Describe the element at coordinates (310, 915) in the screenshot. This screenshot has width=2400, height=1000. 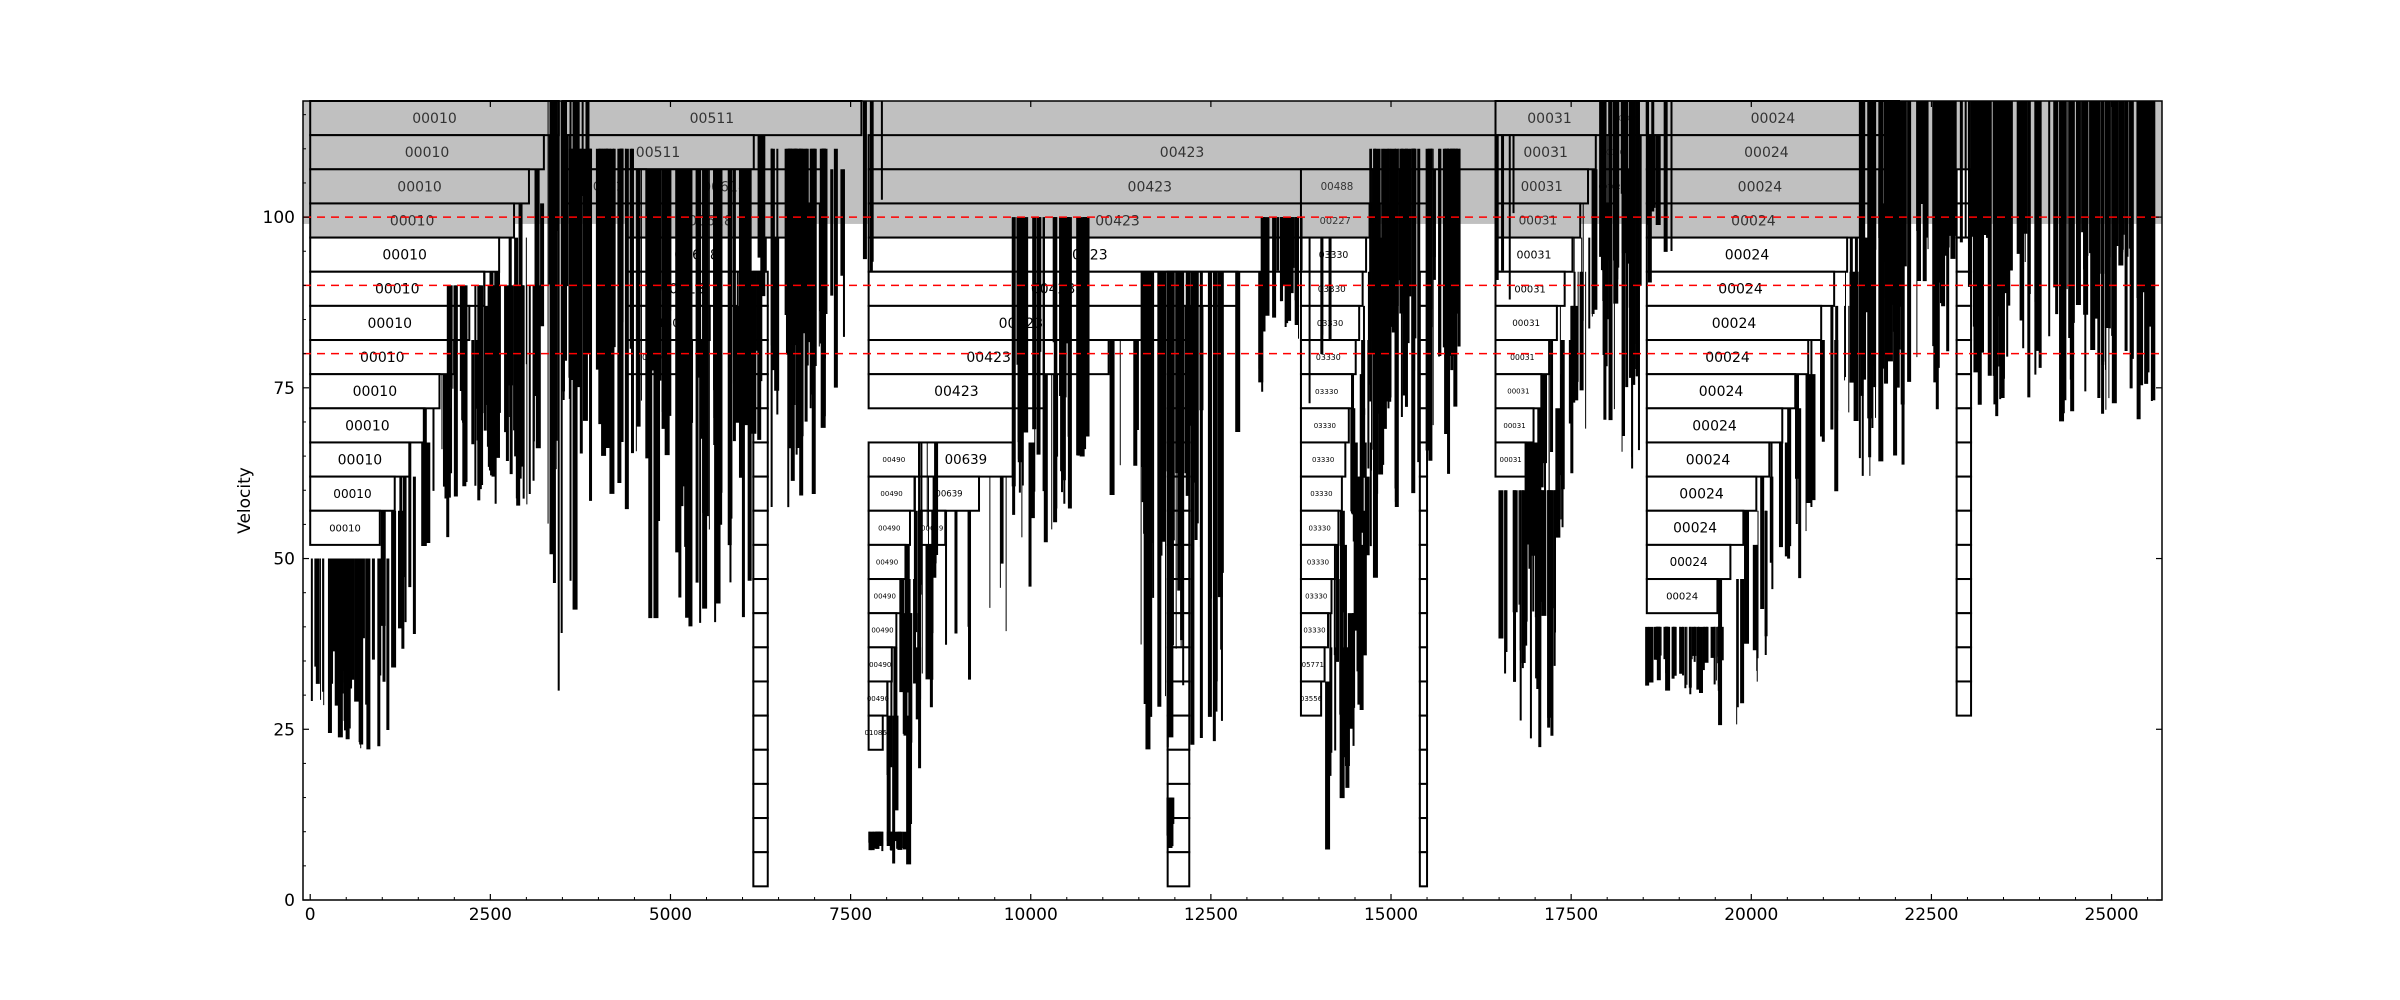
I see `x-tick-label: 0` at that location.